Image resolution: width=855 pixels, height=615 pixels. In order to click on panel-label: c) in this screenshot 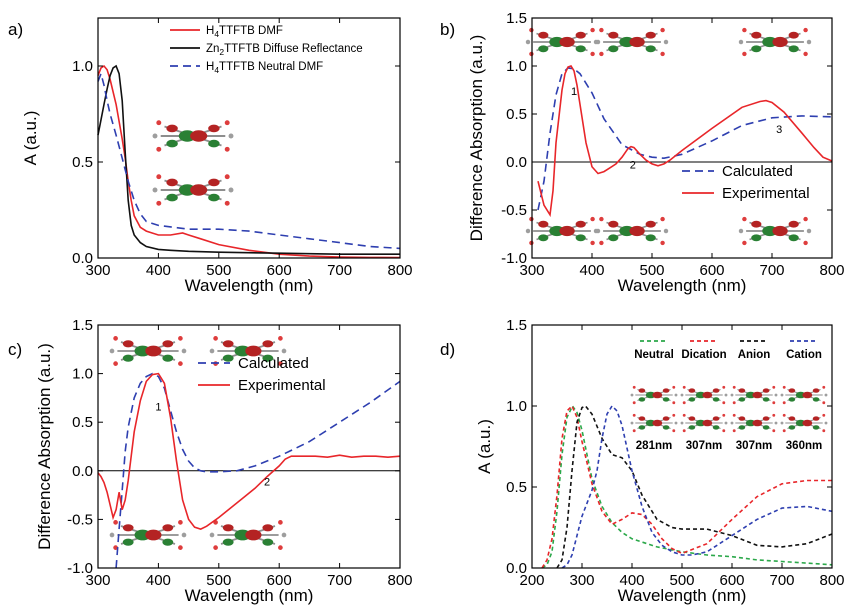, I will do `click(15, 349)`.